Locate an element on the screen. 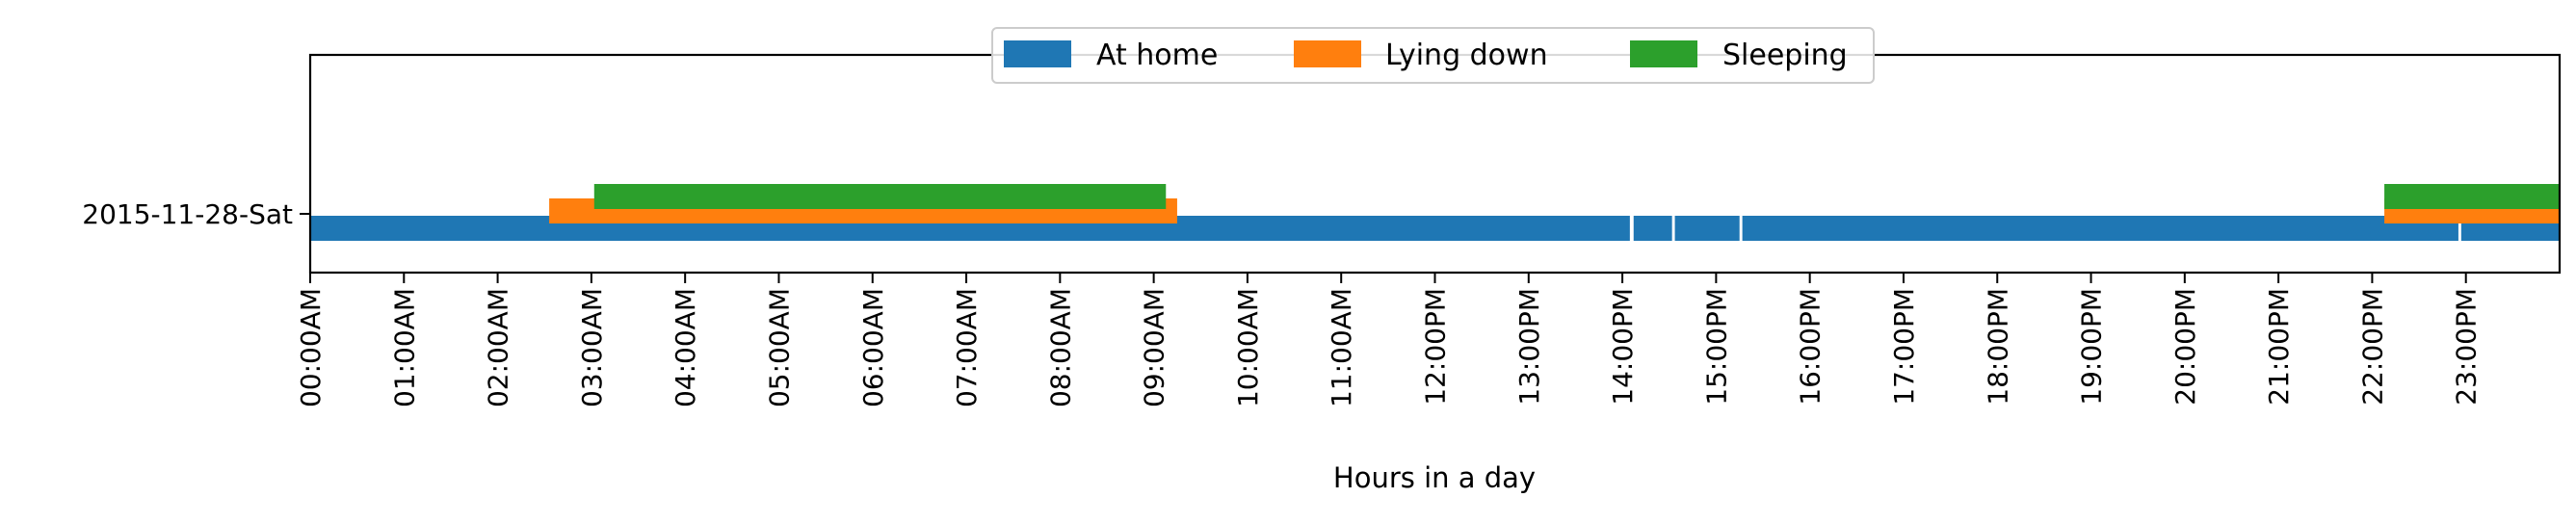  bars-layer is located at coordinates (1435, 212).